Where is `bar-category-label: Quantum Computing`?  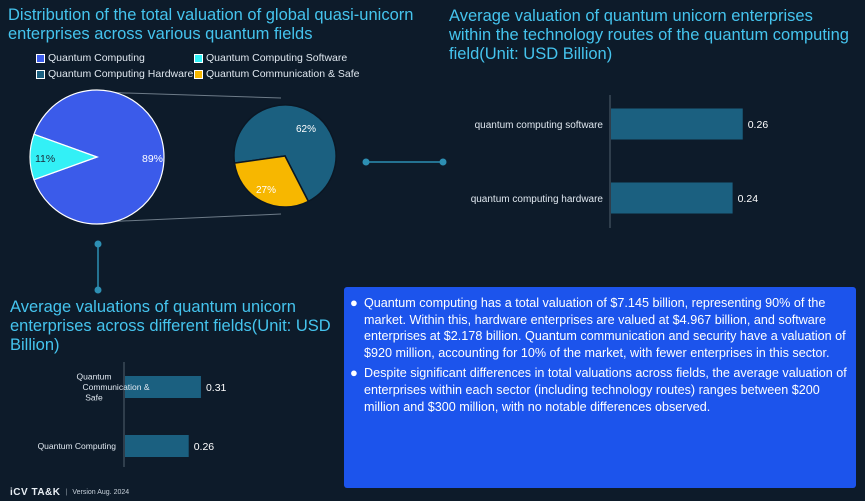 bar-category-label: Quantum Computing is located at coordinates (77, 446).